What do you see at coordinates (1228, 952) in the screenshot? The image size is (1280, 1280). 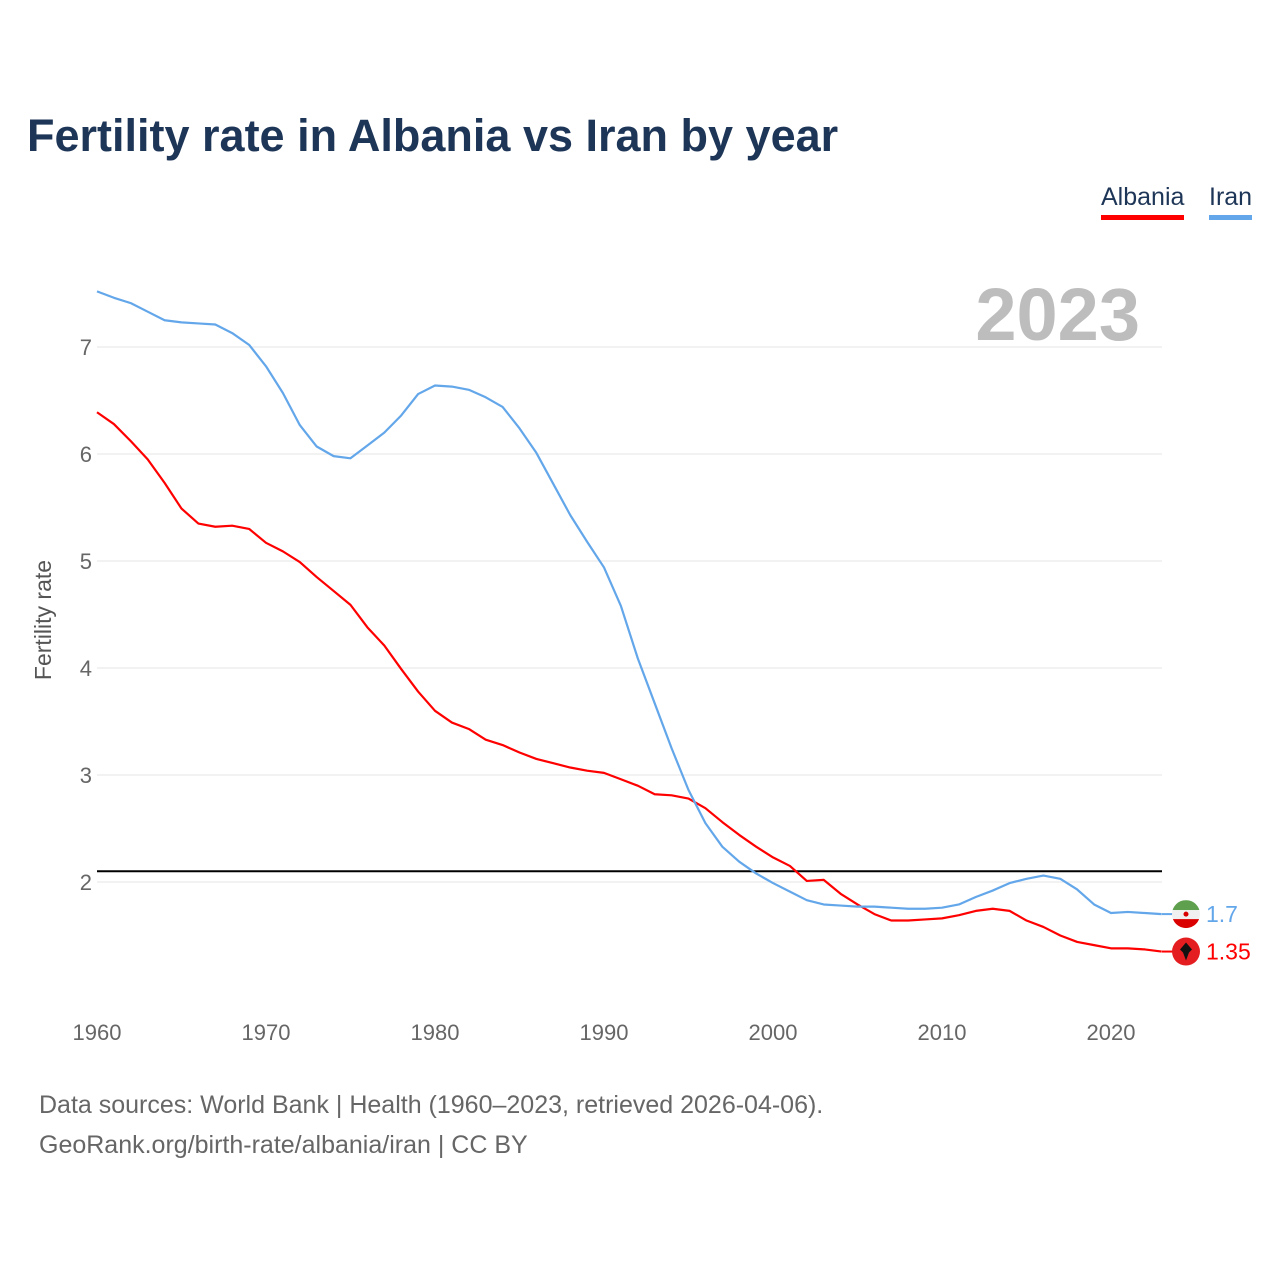 I see `end-value-label: 1.35` at bounding box center [1228, 952].